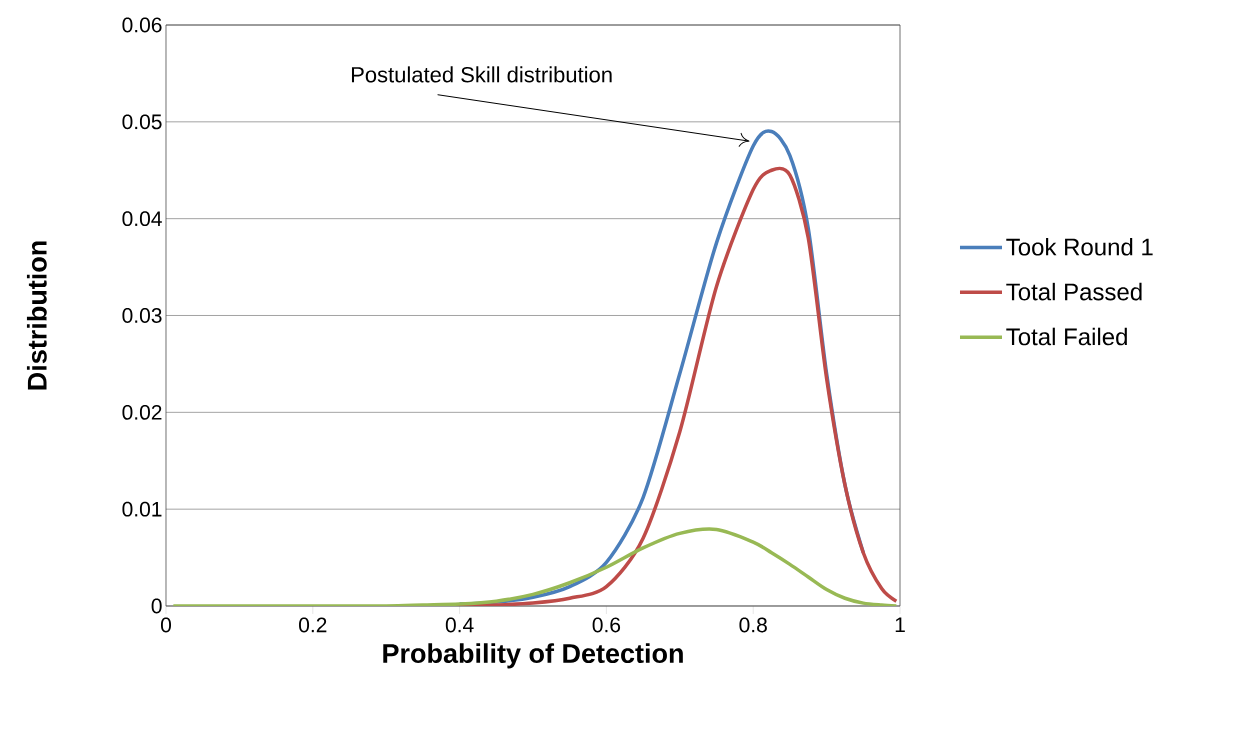 This screenshot has width=1249, height=735. I want to click on line-series, so click(535, 566).